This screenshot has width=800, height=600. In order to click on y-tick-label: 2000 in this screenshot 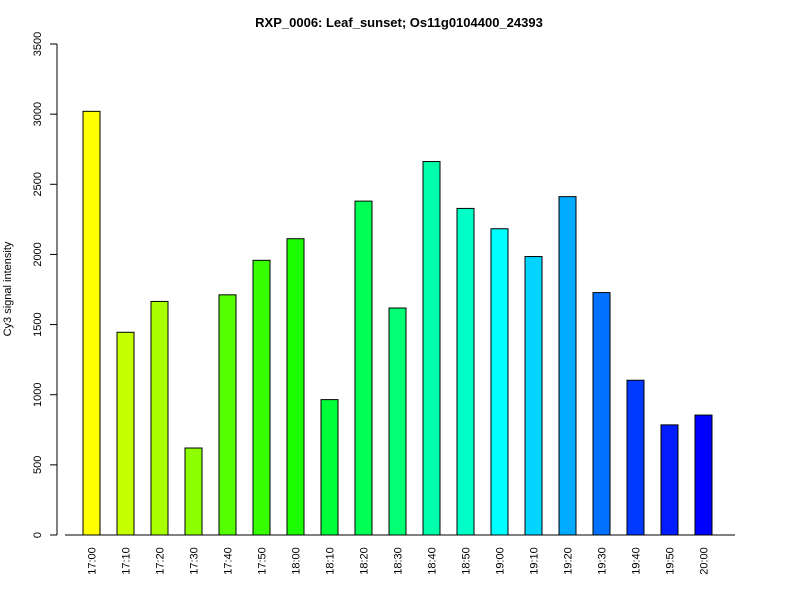, I will do `click(38, 254)`.